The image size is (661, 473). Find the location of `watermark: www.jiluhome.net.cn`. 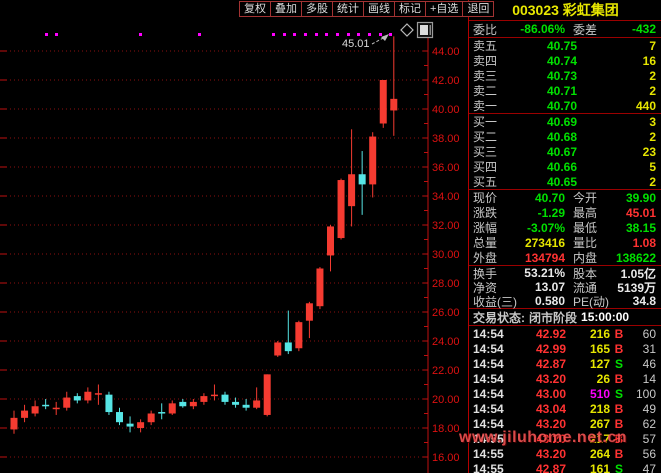

watermark: www.jiluhome.net.cn is located at coordinates (543, 437).